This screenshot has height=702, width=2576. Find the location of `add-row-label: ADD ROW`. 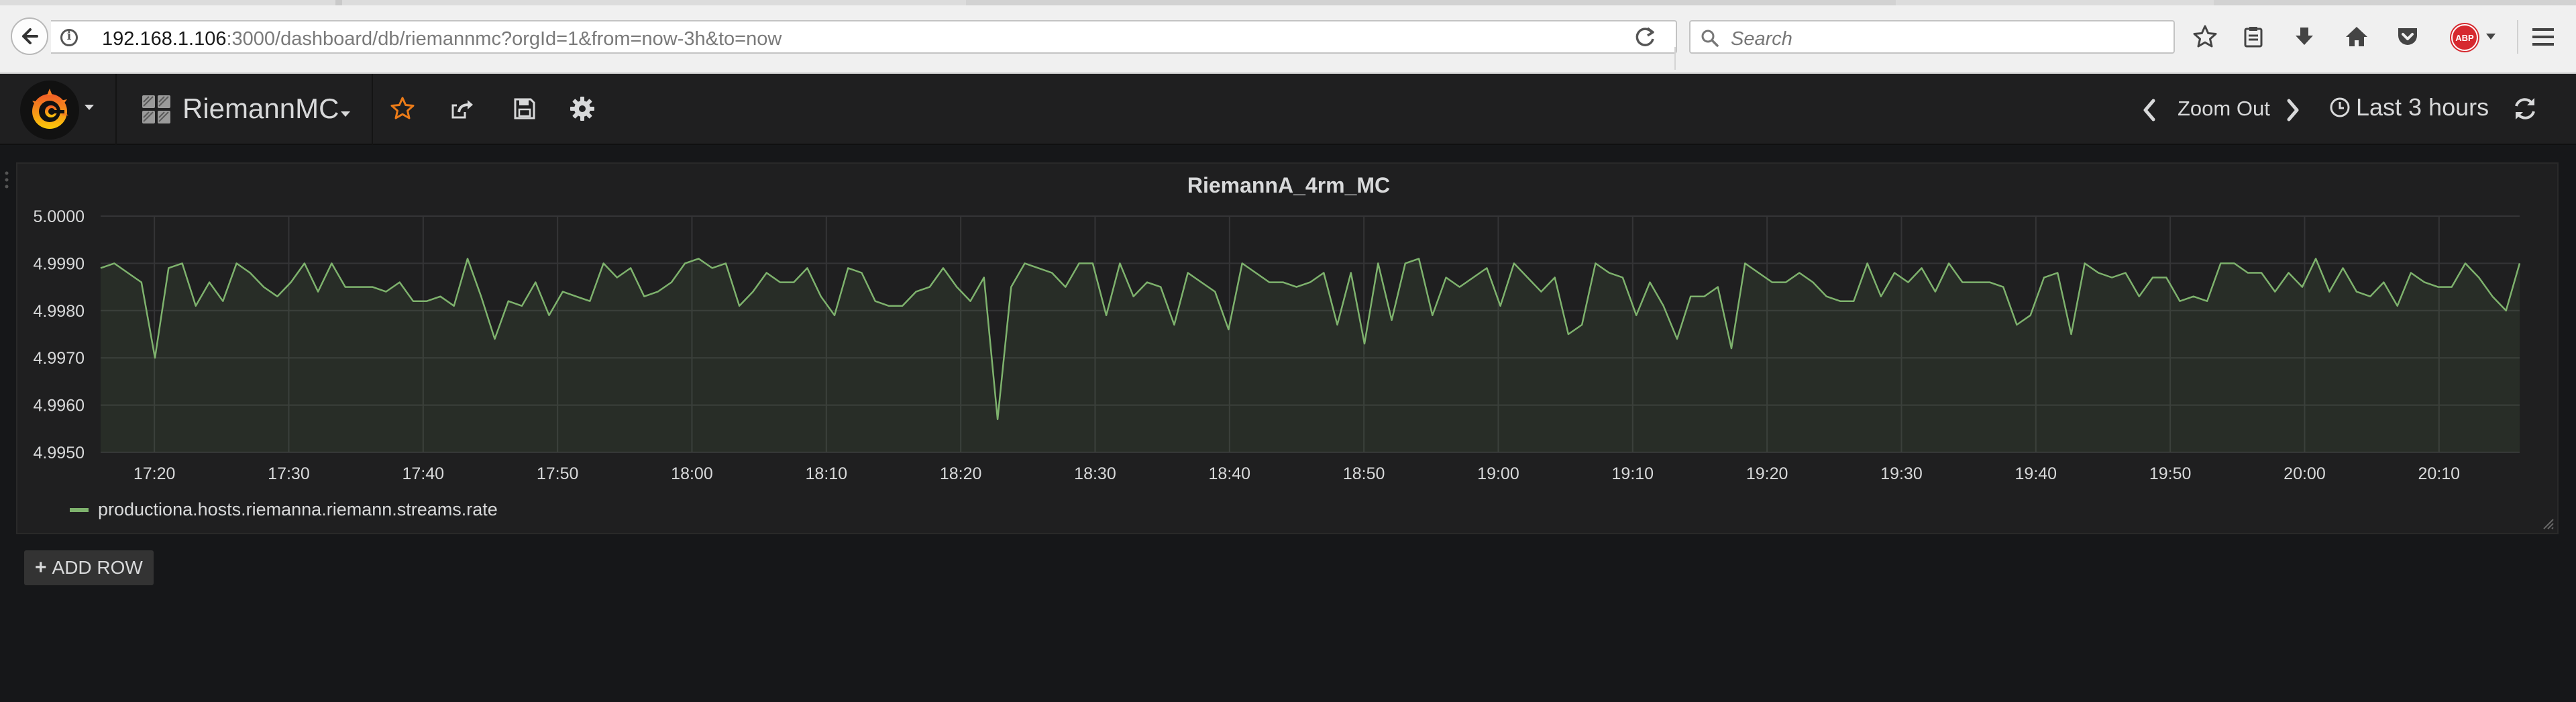

add-row-label: ADD ROW is located at coordinates (97, 567).